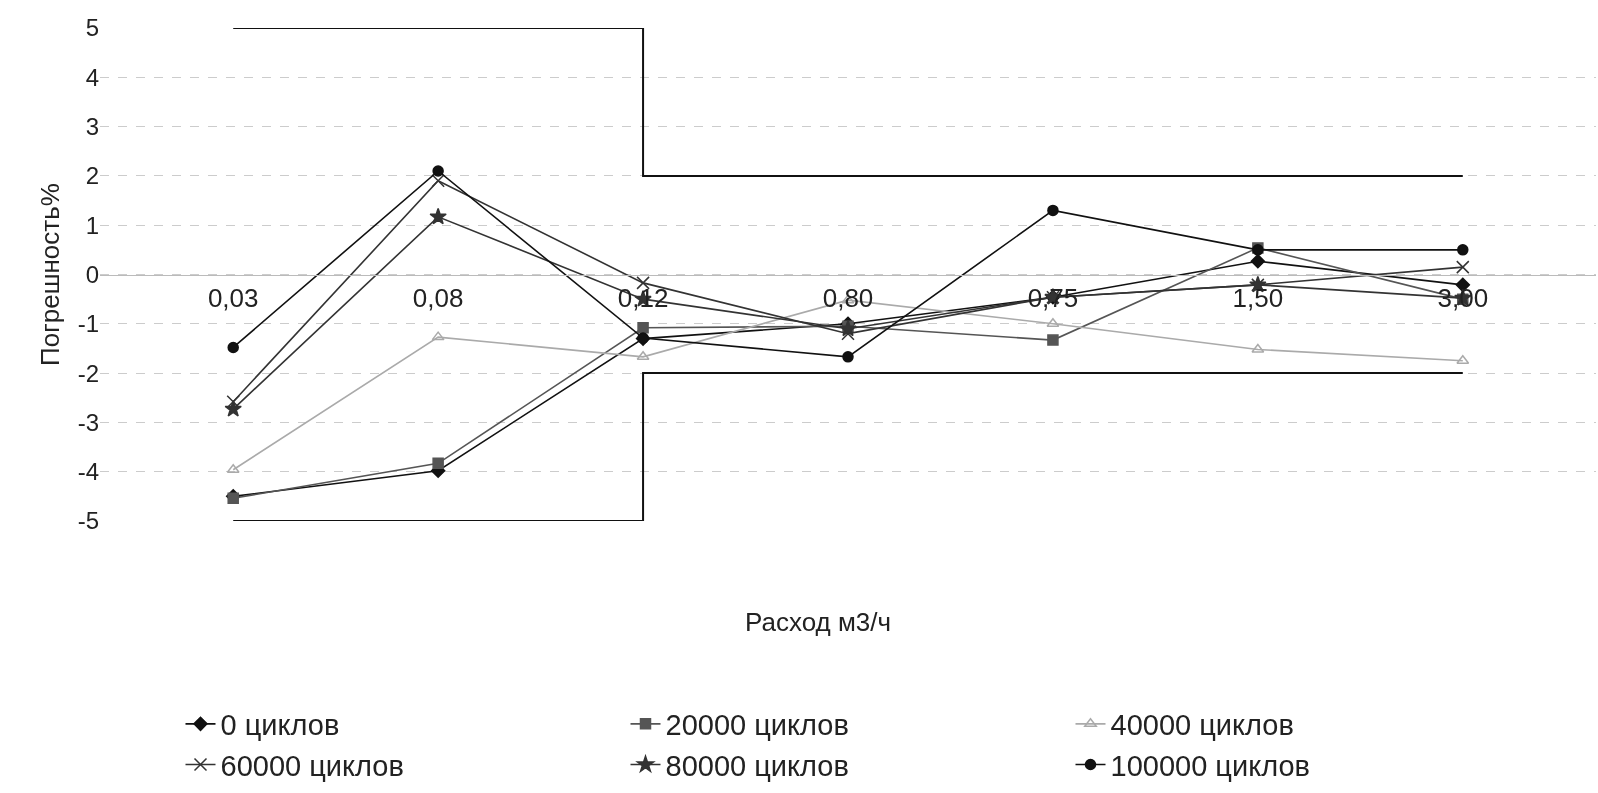 The width and height of the screenshot is (1598, 793). I want to click on legend-label: 60000 циклов, so click(312, 765).